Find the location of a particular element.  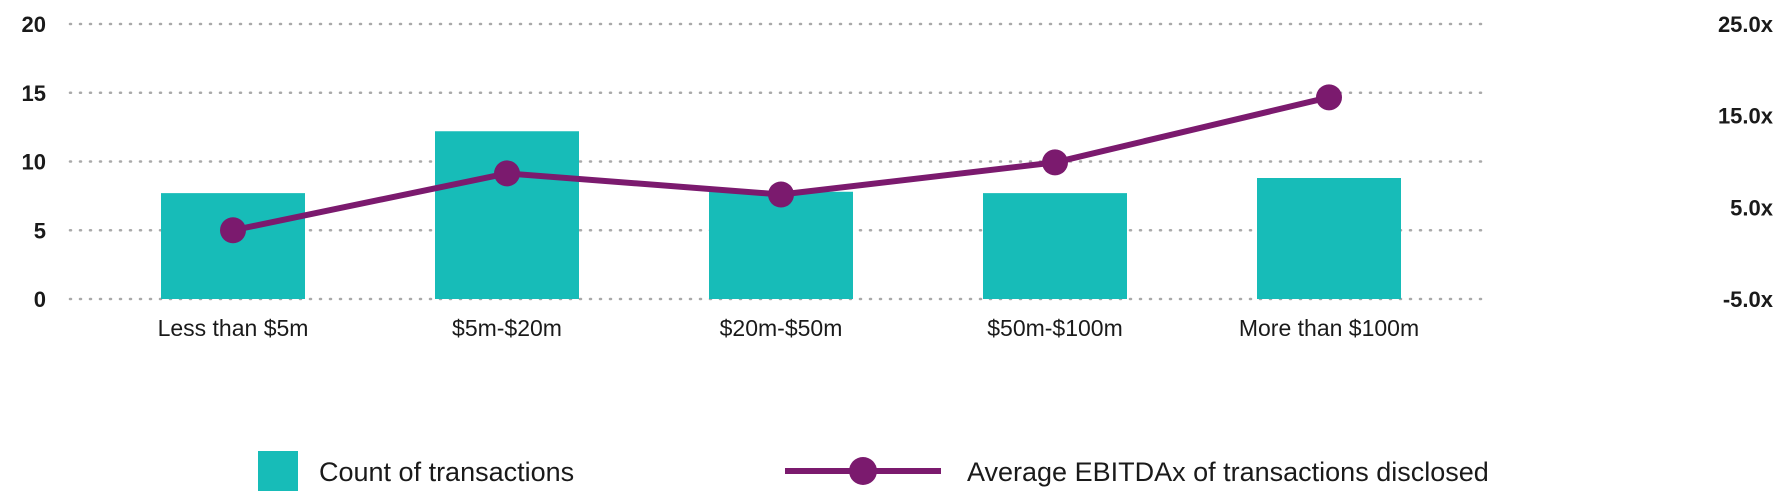

category-label: Less than $5m is located at coordinates (233, 328).